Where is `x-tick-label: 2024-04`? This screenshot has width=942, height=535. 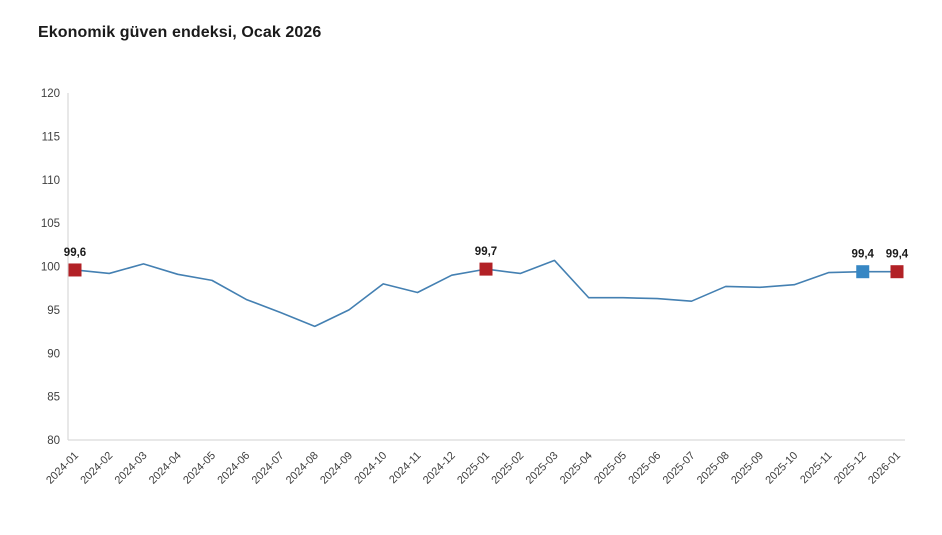 x-tick-label: 2024-04 is located at coordinates (165, 468).